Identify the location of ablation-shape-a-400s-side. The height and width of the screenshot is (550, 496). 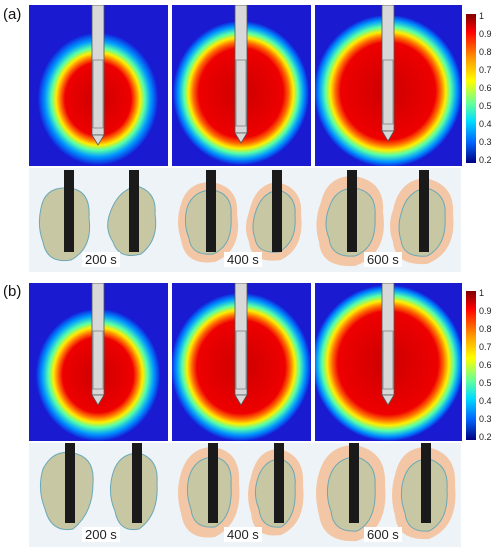
(274, 215).